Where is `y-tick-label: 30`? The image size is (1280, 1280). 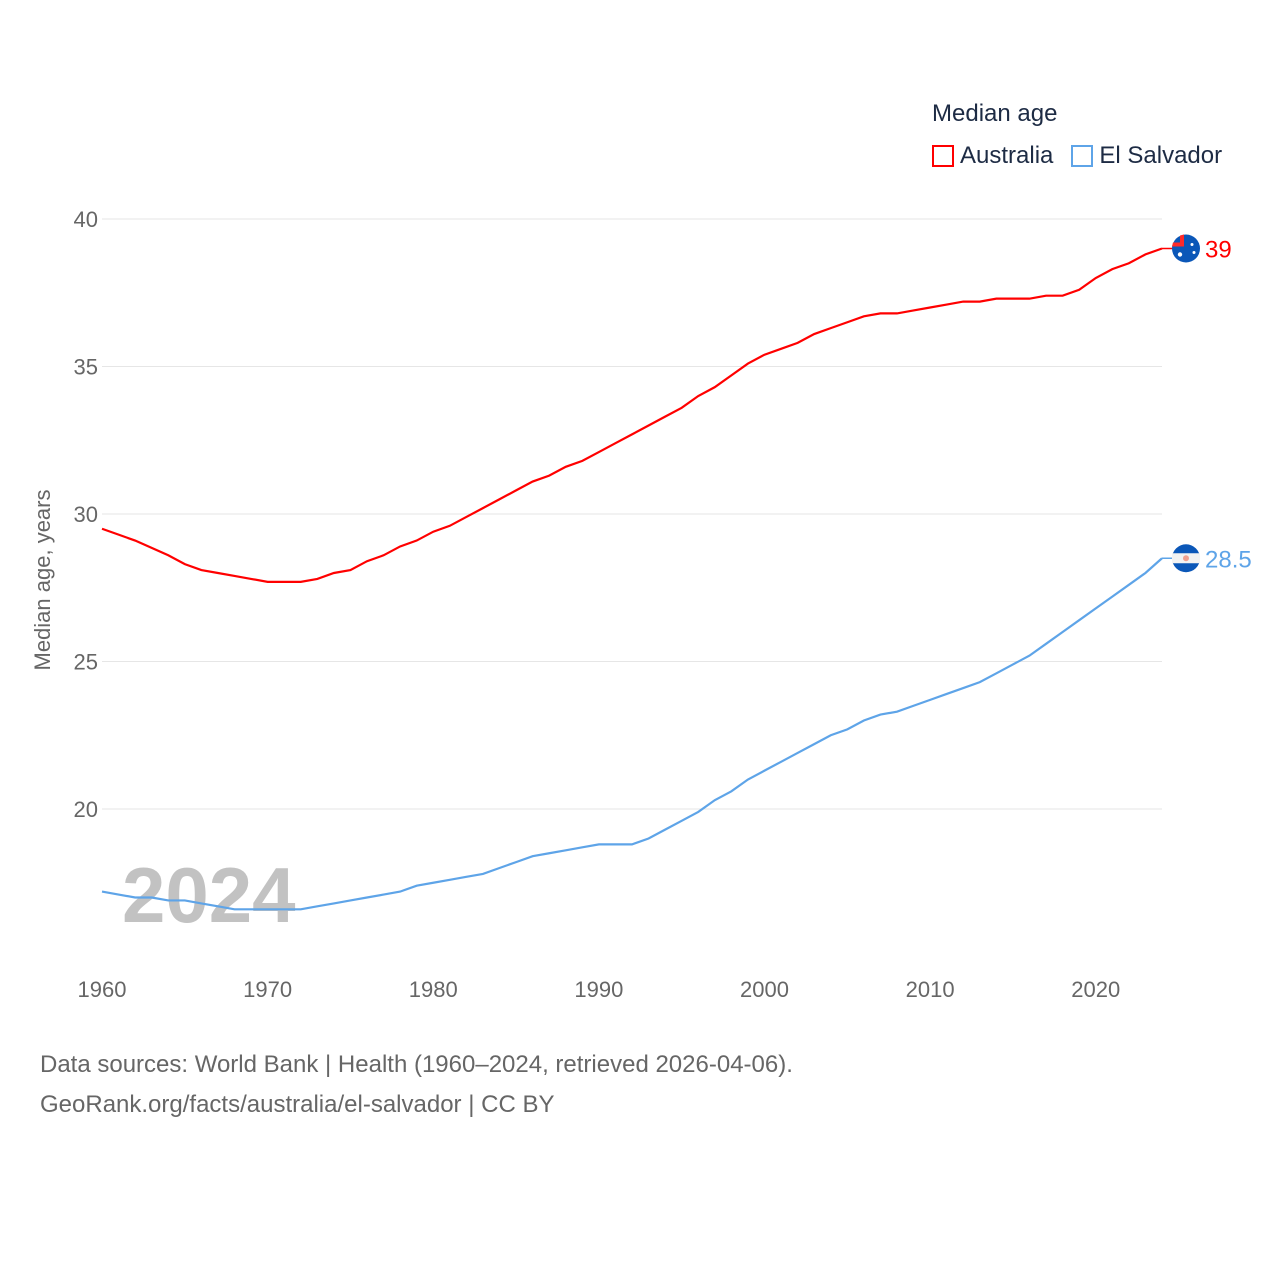
y-tick-label: 30 is located at coordinates (86, 514).